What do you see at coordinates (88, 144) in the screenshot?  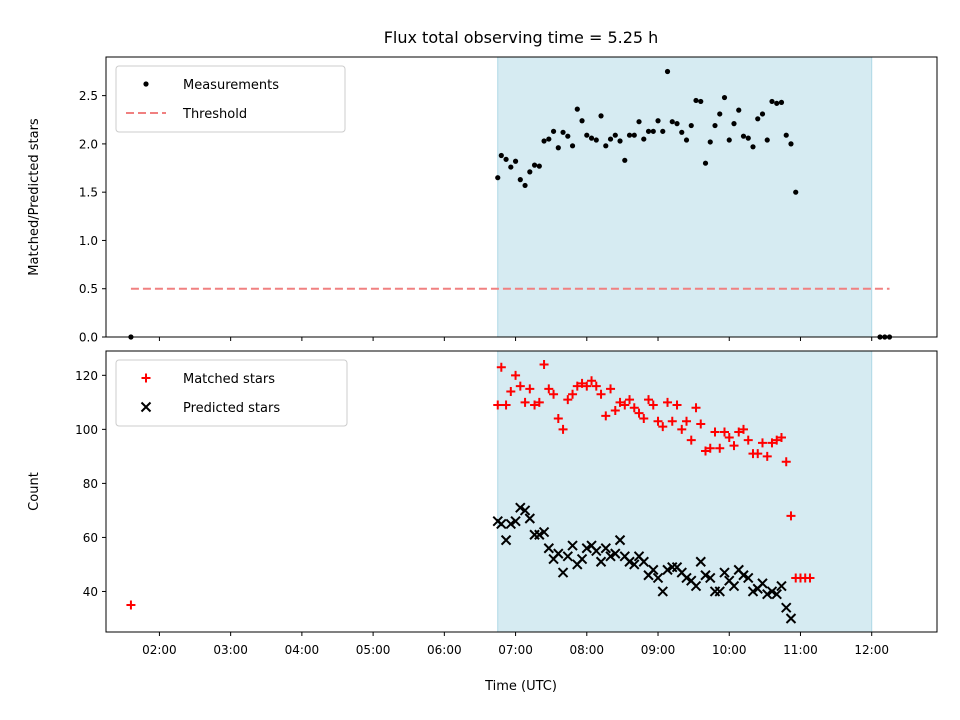 I see `y-tick-label: 2.0` at bounding box center [88, 144].